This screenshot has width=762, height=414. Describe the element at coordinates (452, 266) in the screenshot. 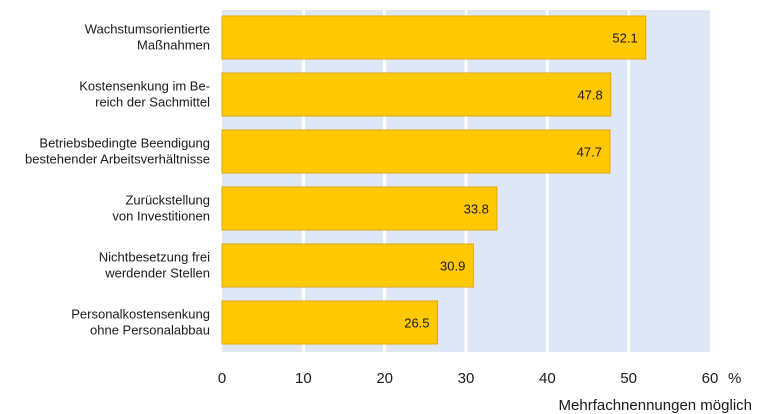

I see `data-label: 30.9` at that location.